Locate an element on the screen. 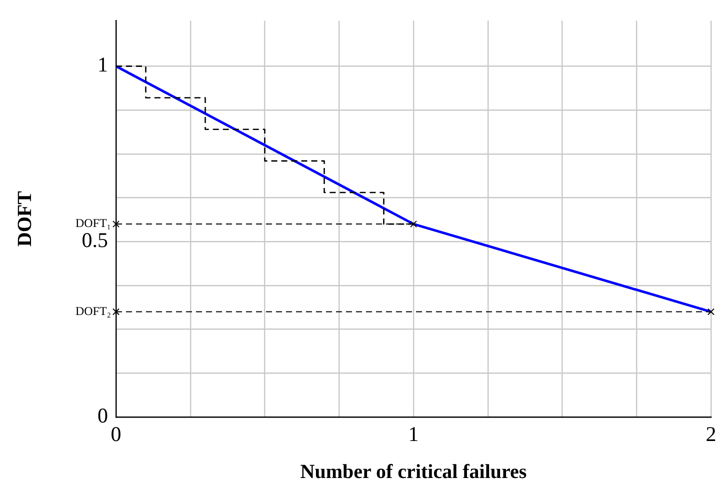 Image resolution: width=723 pixels, height=493 pixels. y-tick-label: 1 is located at coordinates (103, 64).